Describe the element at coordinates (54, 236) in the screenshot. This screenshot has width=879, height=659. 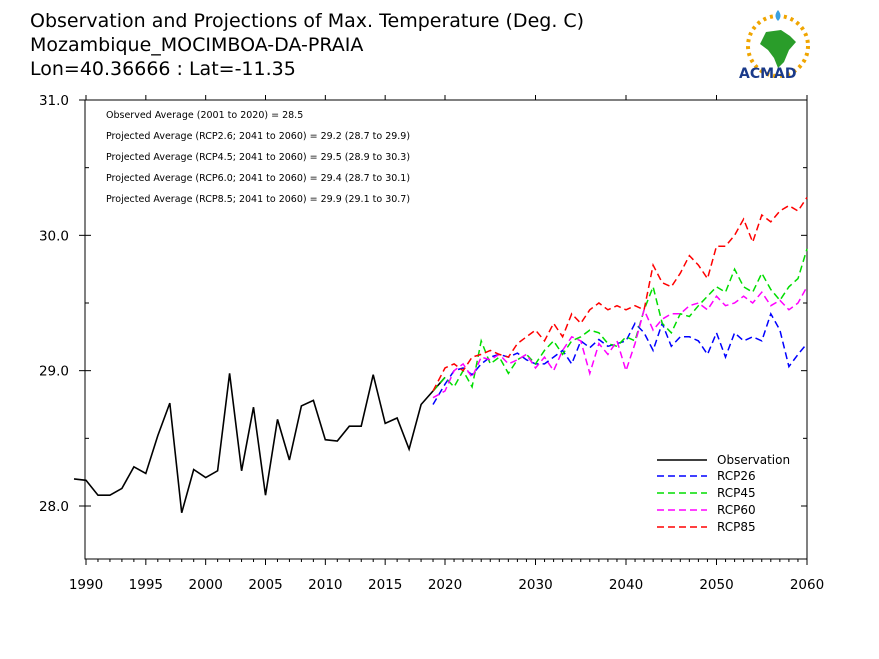
I see `y-tick-label: 30.0` at that location.